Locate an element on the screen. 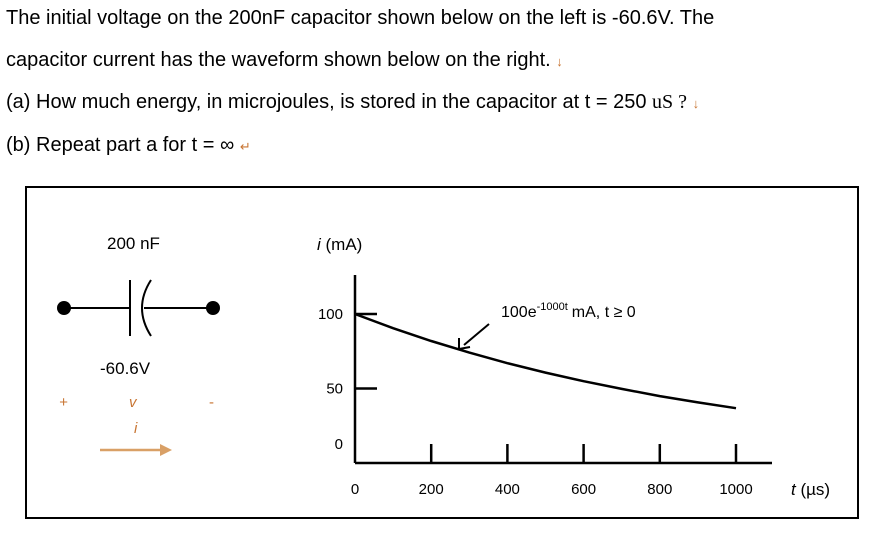  x-axis-var: t is located at coordinates (794, 489).